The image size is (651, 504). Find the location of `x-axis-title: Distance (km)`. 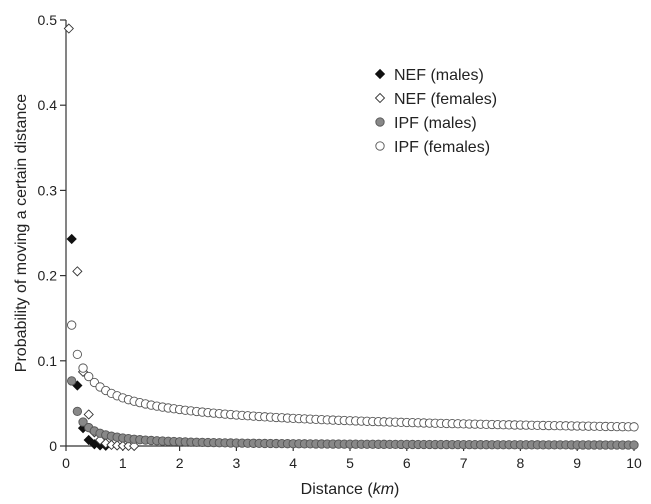

x-axis-title: Distance (km) is located at coordinates (350, 489).